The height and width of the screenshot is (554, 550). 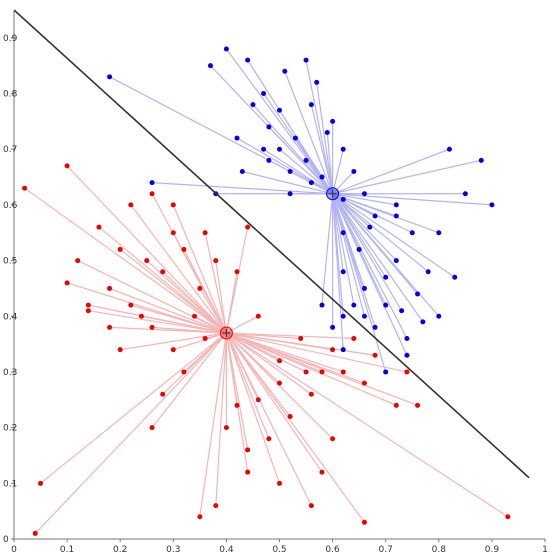 What do you see at coordinates (545, 549) in the screenshot?
I see `x-tick-label-10: 1` at bounding box center [545, 549].